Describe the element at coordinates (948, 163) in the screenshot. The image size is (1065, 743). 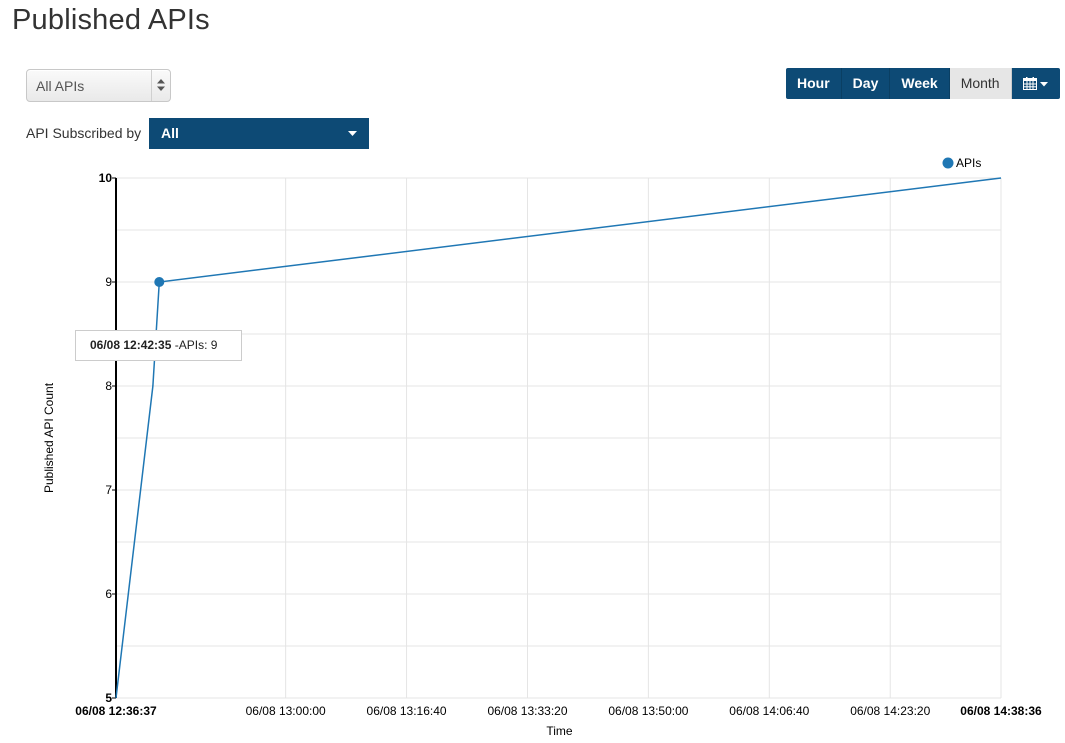
I see `legend-marker-apis` at that location.